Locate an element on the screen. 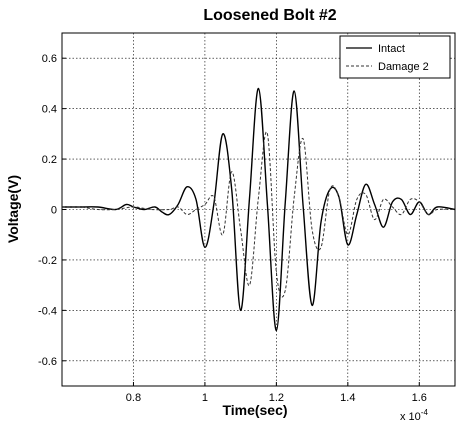 The height and width of the screenshot is (426, 458). x-tick-label: 1.2 is located at coordinates (276, 398).